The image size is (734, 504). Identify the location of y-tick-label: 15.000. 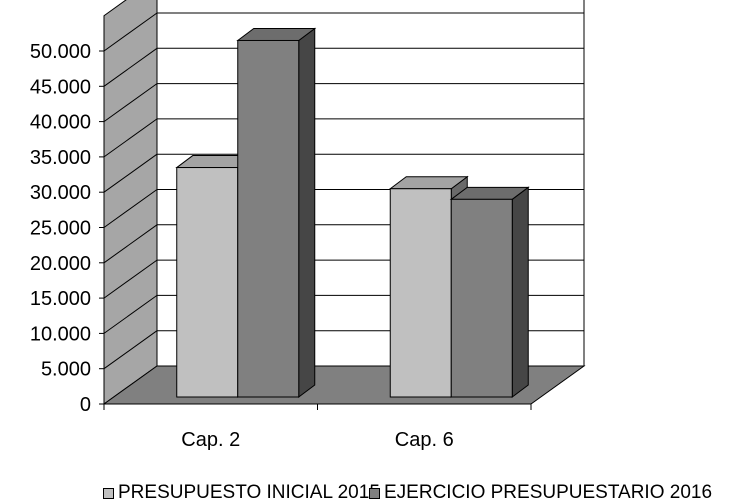
(60, 299).